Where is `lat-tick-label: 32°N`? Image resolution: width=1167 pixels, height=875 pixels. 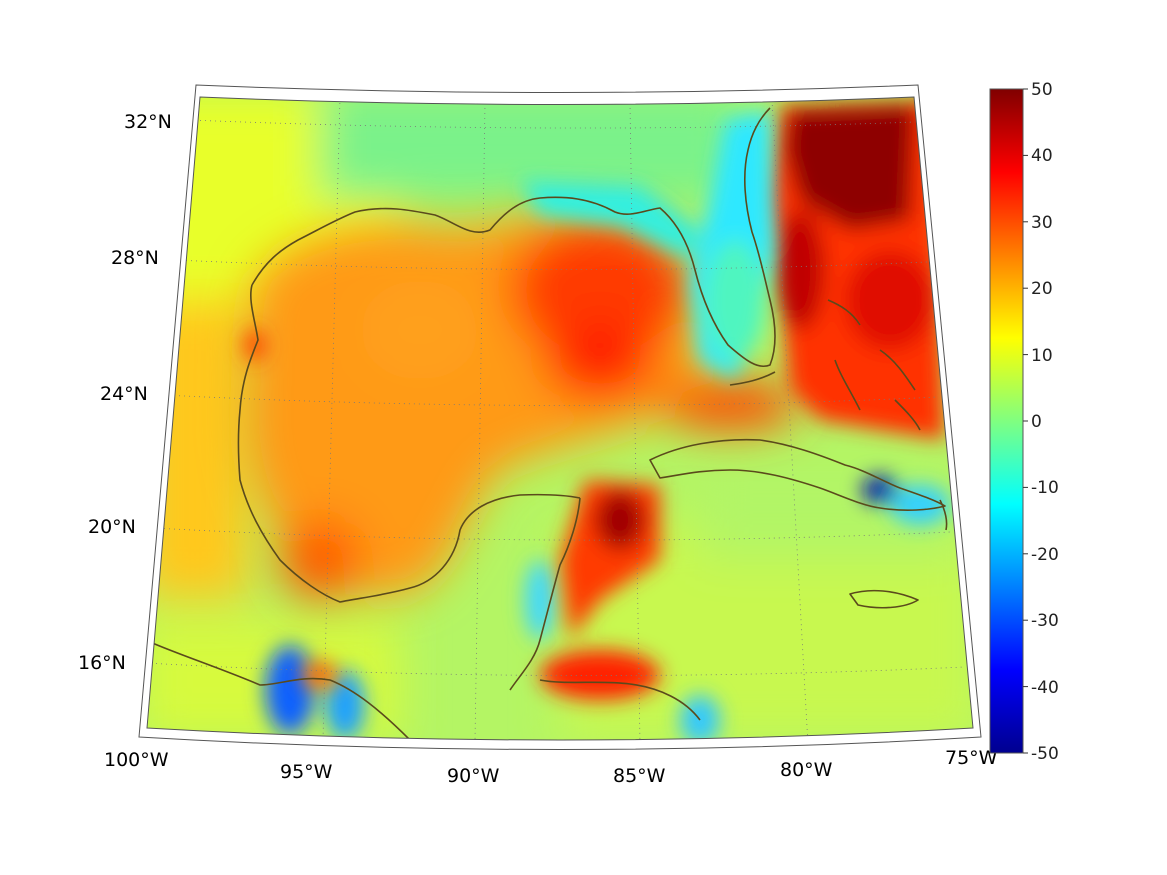 lat-tick-label: 32°N is located at coordinates (148, 122).